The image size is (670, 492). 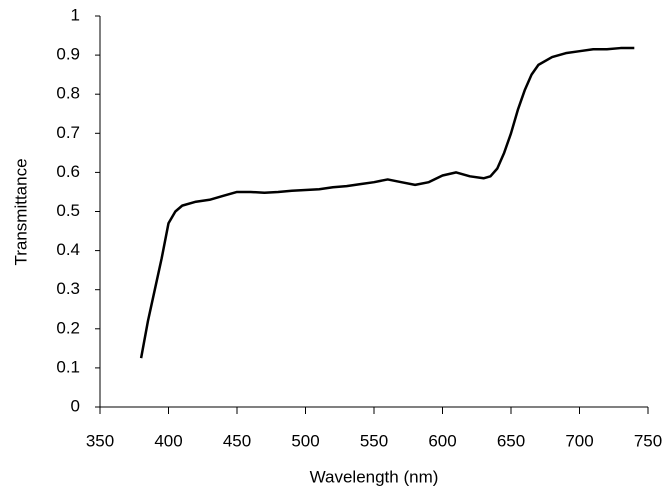 What do you see at coordinates (68, 54) in the screenshot?
I see `y-tick-label: 0.9` at bounding box center [68, 54].